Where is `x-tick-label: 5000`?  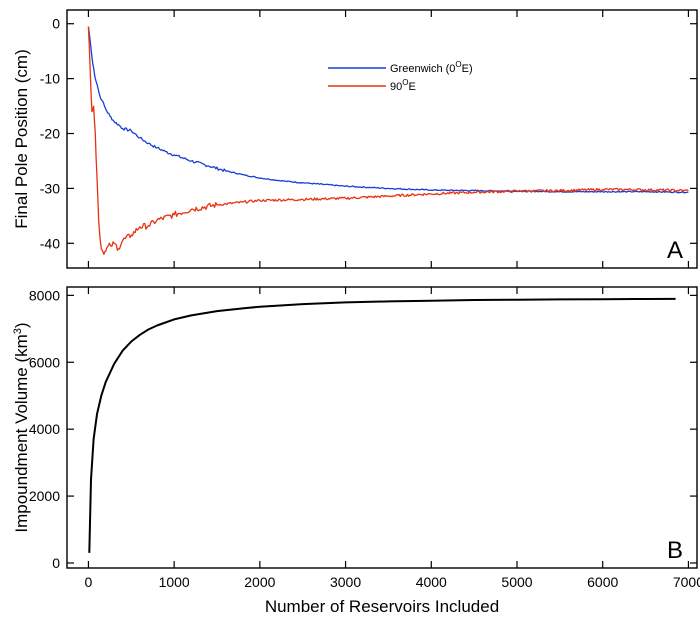
x-tick-label: 5000 is located at coordinates (516, 582).